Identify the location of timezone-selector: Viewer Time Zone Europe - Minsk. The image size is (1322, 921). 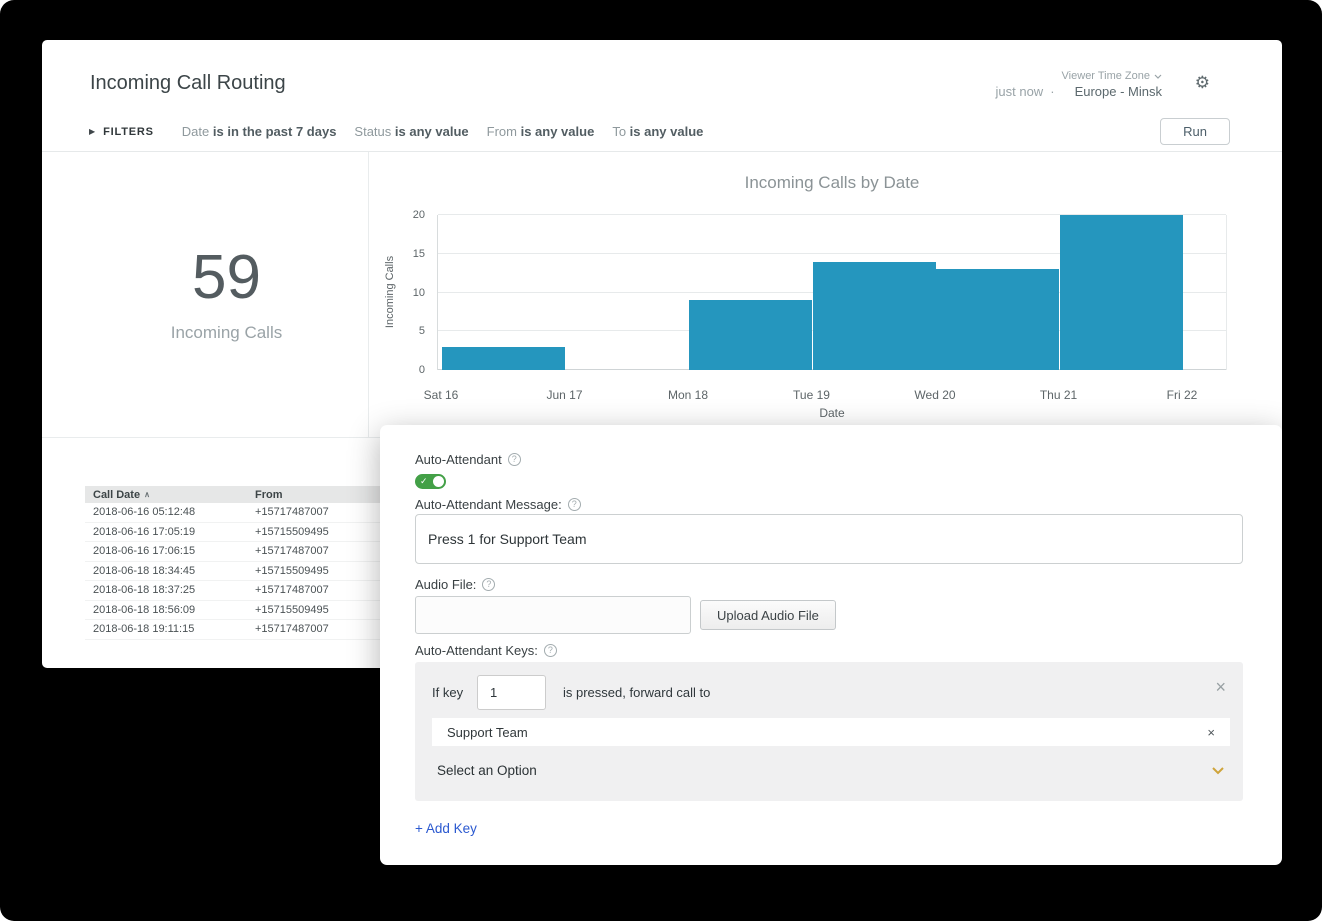
(1112, 84).